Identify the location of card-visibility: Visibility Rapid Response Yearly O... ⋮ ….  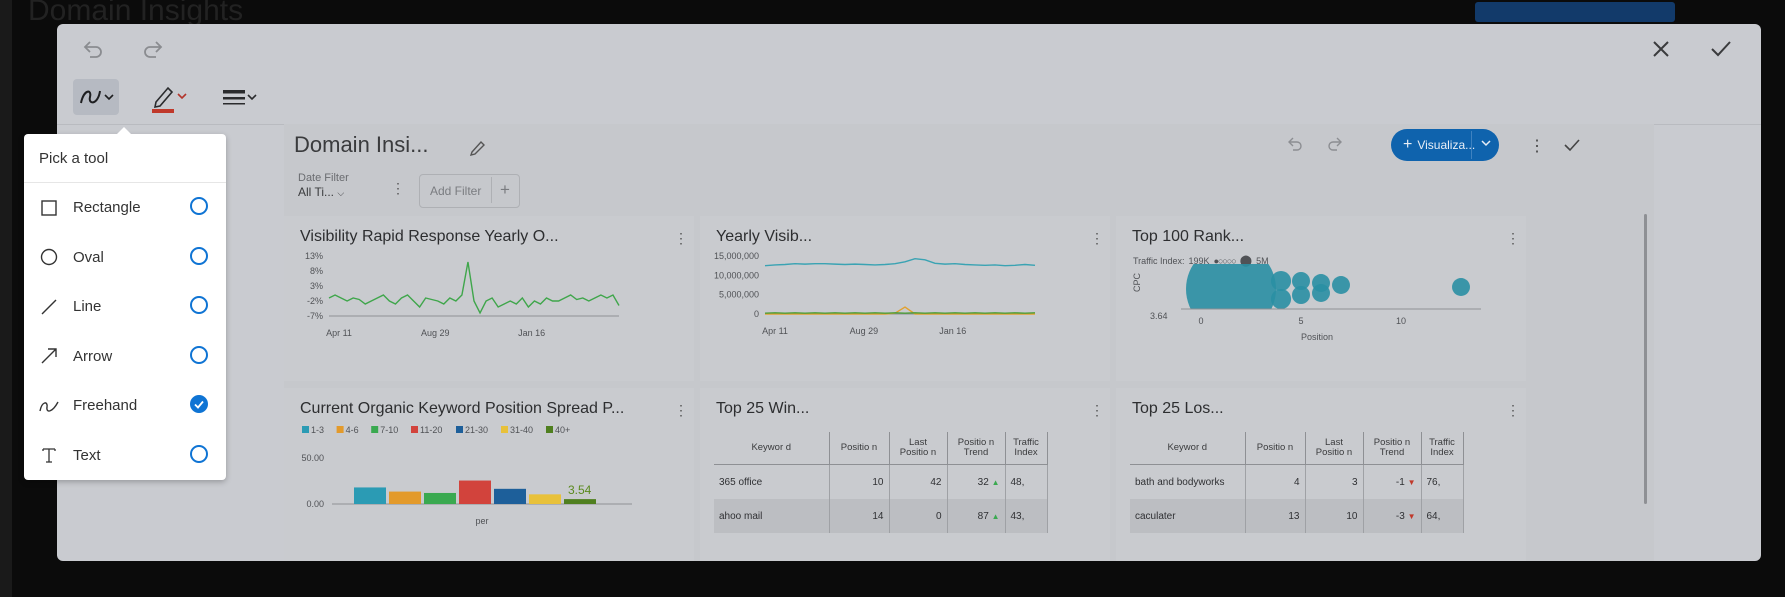
(489, 298).